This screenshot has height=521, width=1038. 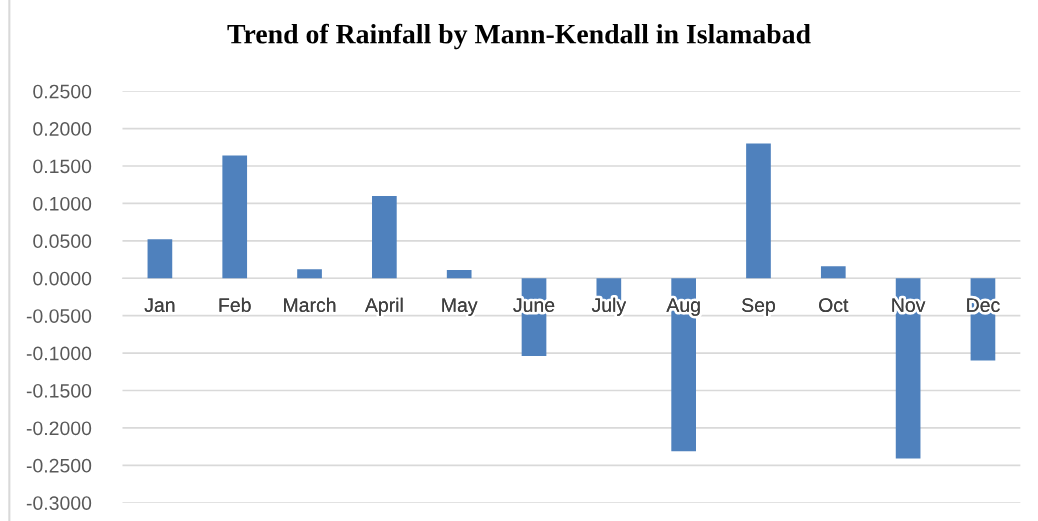 What do you see at coordinates (159, 305) in the screenshot?
I see `x-tick-label: Jan` at bounding box center [159, 305].